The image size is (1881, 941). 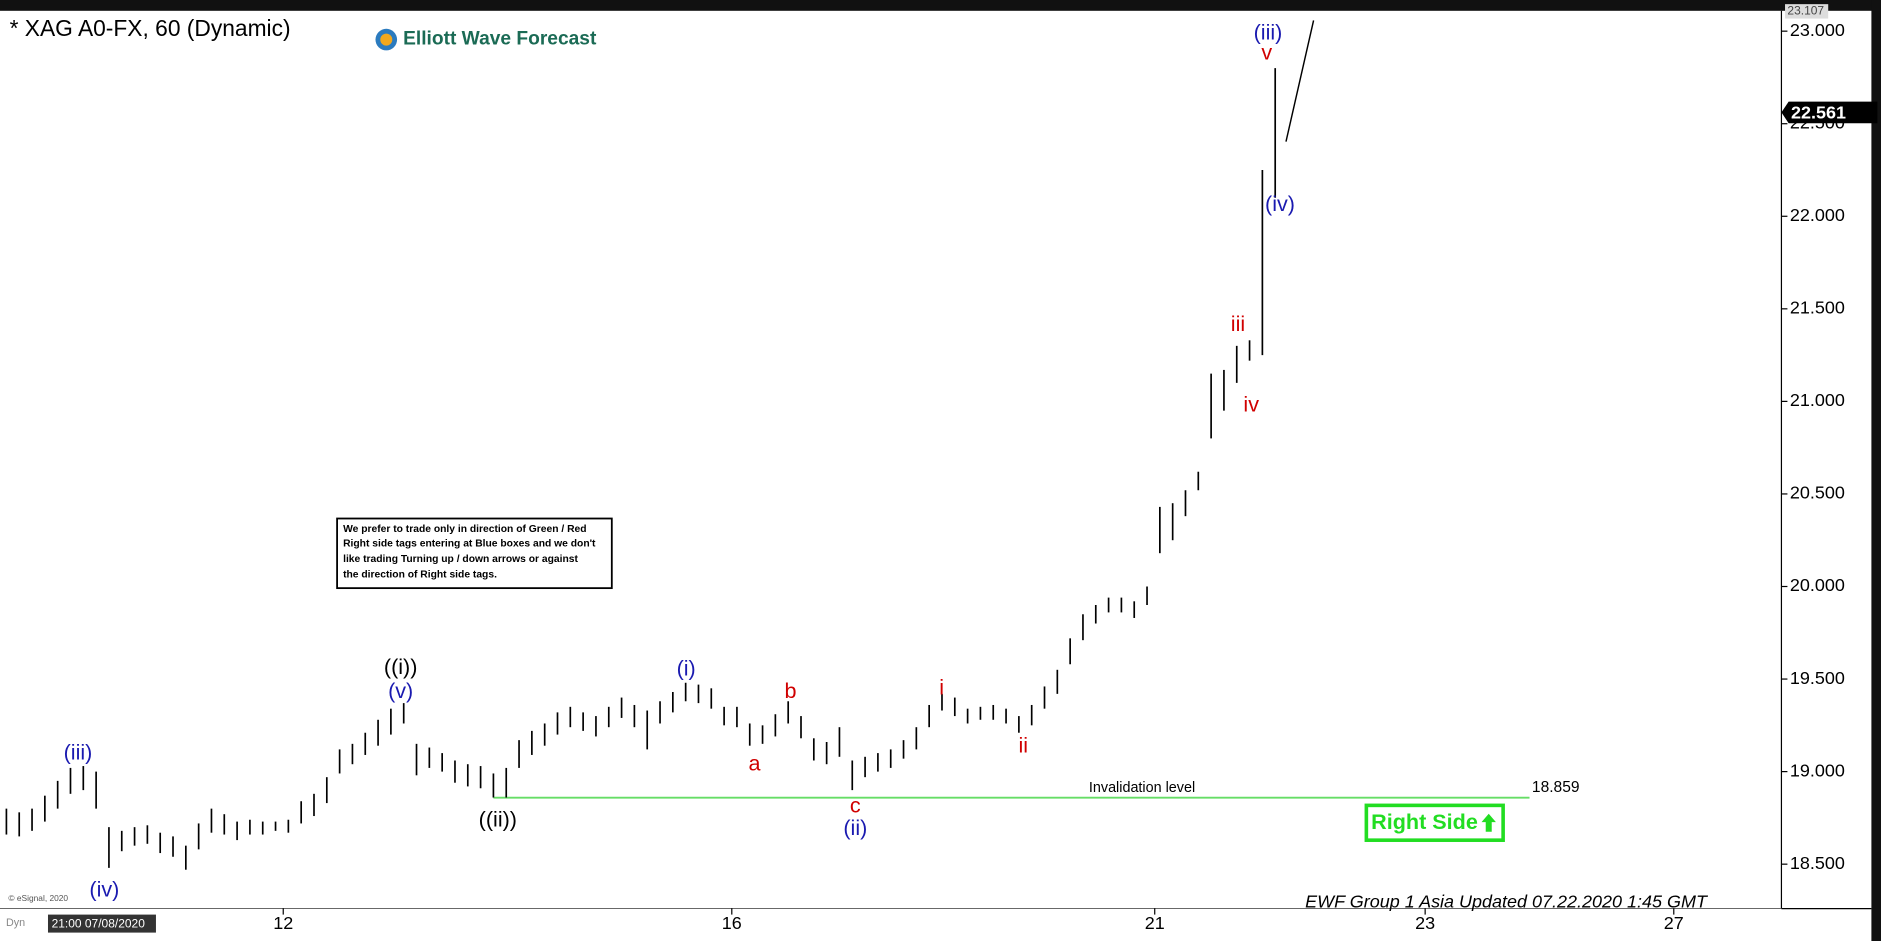 I want to click on top-price-box, so click(x=1807, y=11).